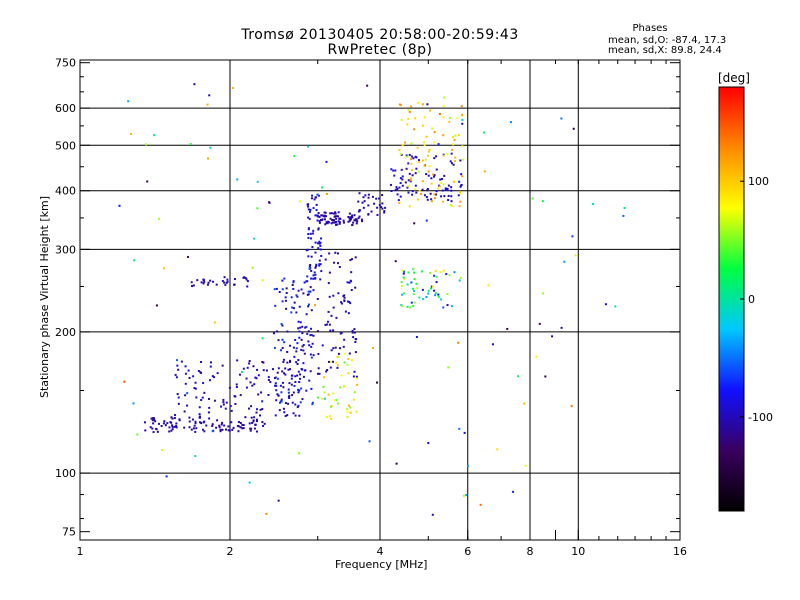 This screenshot has width=800, height=600. I want to click on chart-subtitle: RwPretec (8p), so click(380, 50).